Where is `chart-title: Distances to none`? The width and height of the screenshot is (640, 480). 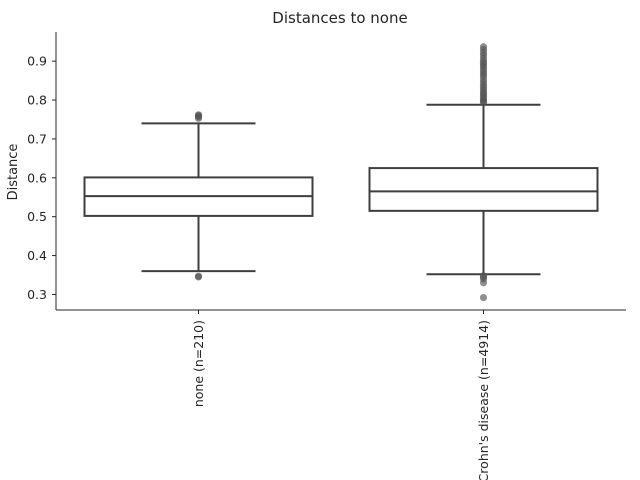
chart-title: Distances to none is located at coordinates (339, 18).